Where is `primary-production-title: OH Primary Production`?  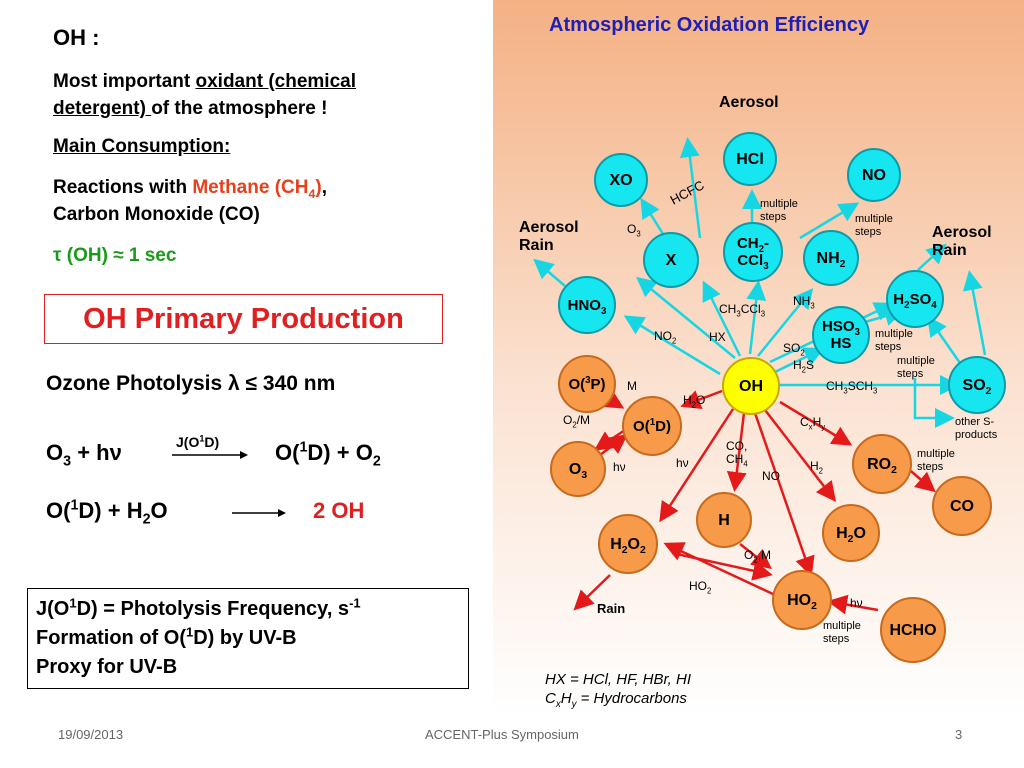
primary-production-title: OH Primary Production is located at coordinates (243, 318).